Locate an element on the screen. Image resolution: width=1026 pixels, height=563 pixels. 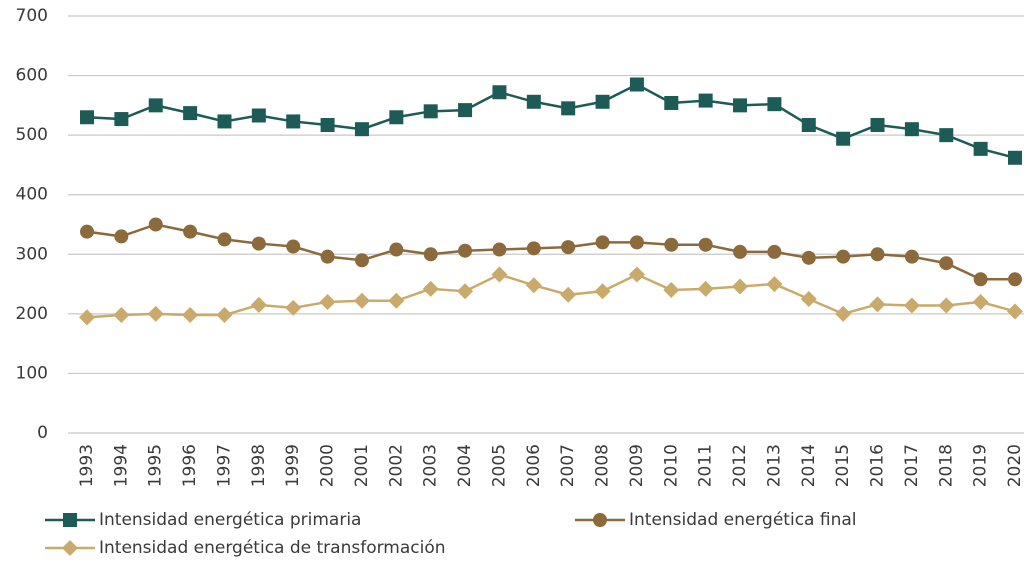
x-tick-label: 2005 is located at coordinates (499, 465).